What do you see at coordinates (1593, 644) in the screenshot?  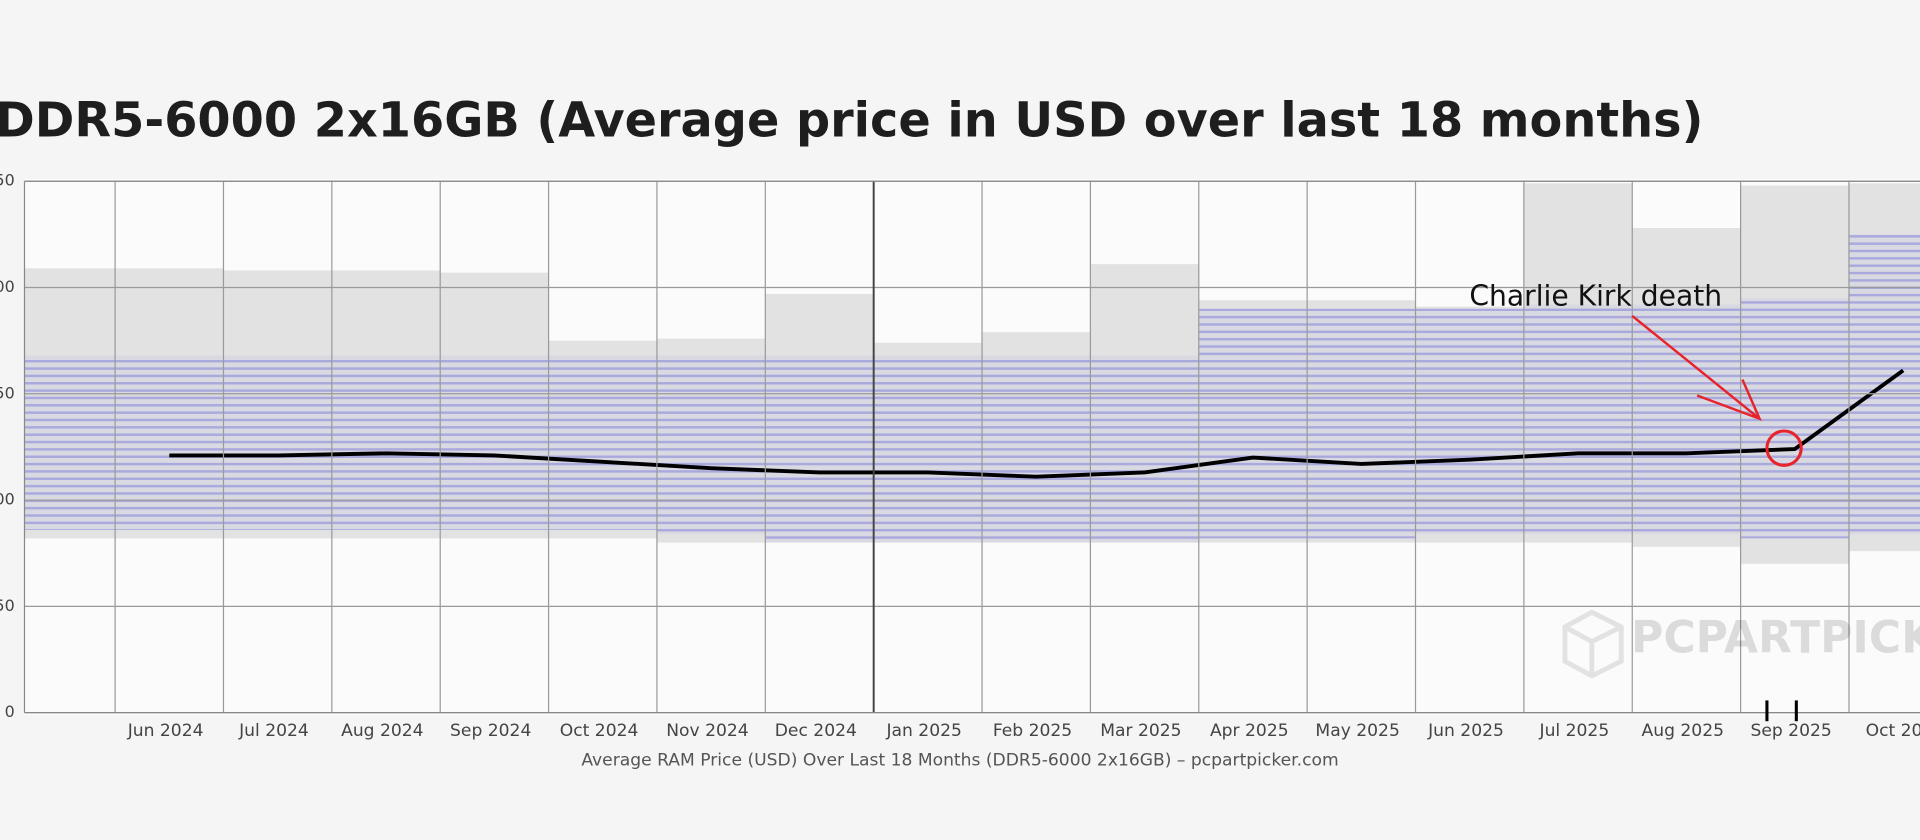 I see `watermark-logo` at bounding box center [1593, 644].